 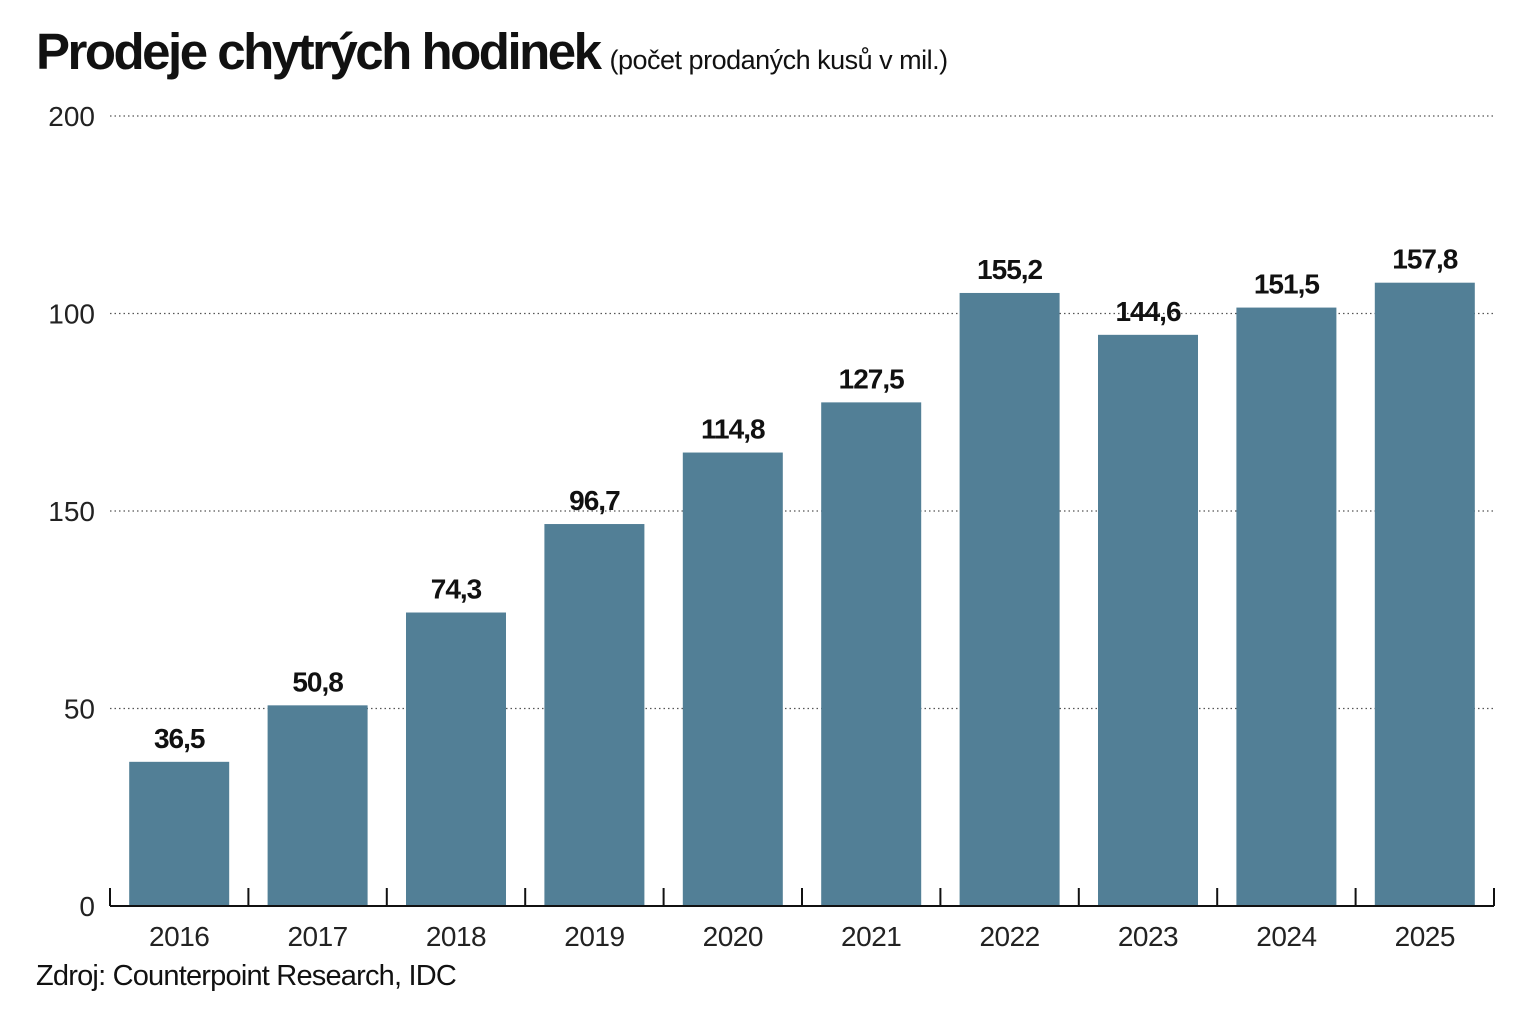 I want to click on data-label: 151,5, so click(x=1286, y=284).